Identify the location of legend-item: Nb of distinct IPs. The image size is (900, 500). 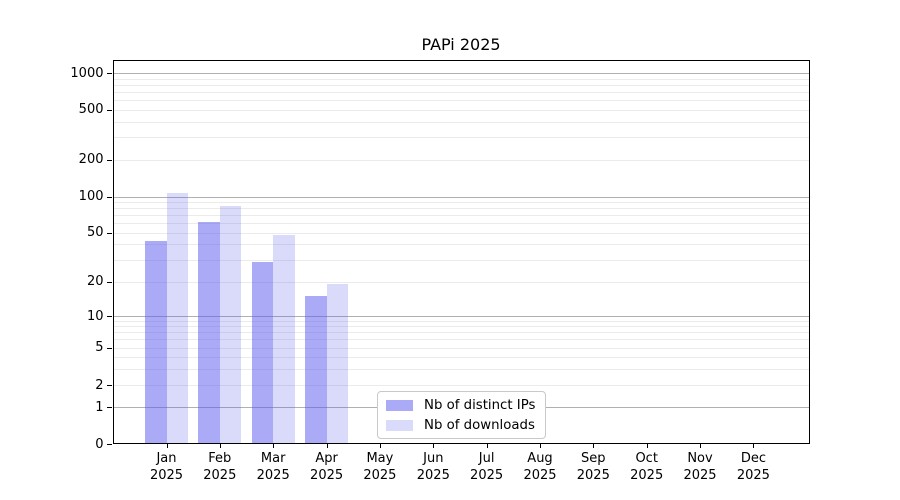
(460, 405).